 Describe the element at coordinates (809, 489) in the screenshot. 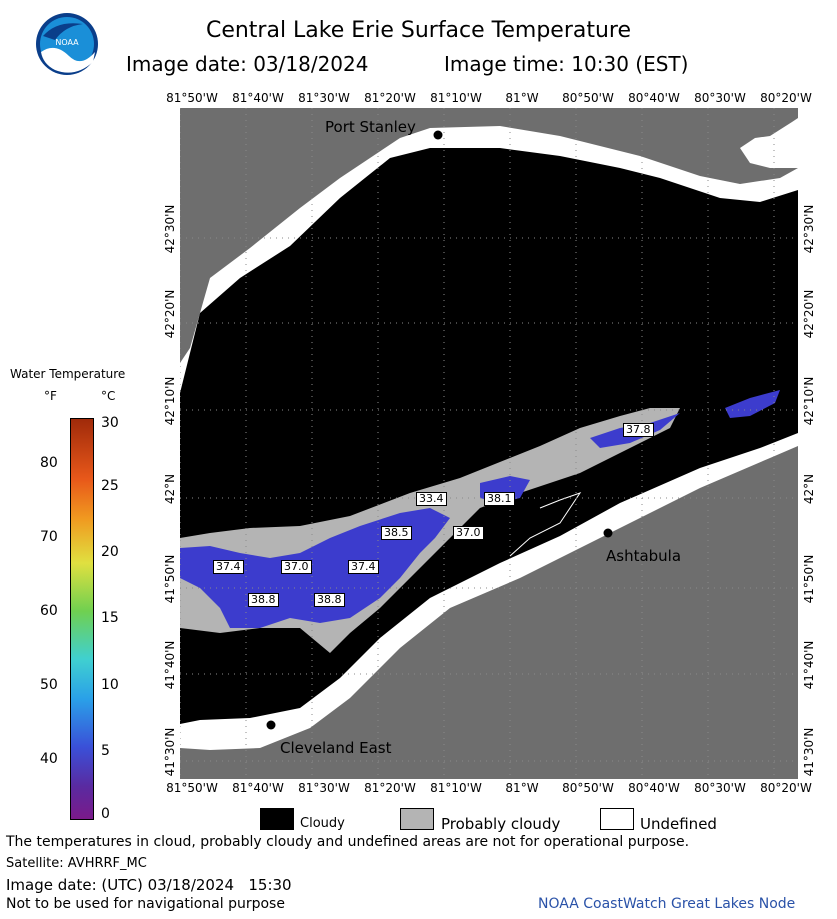

I see `tick-right: 42°N` at that location.